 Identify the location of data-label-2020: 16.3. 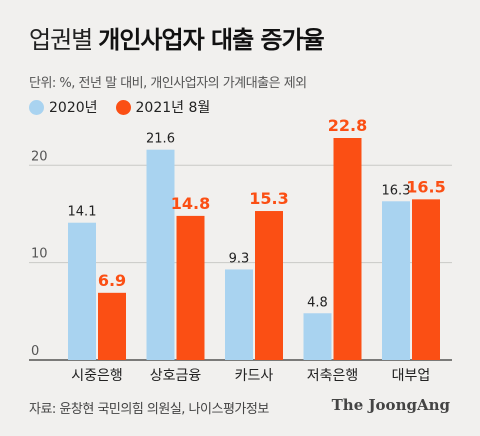
(396, 190).